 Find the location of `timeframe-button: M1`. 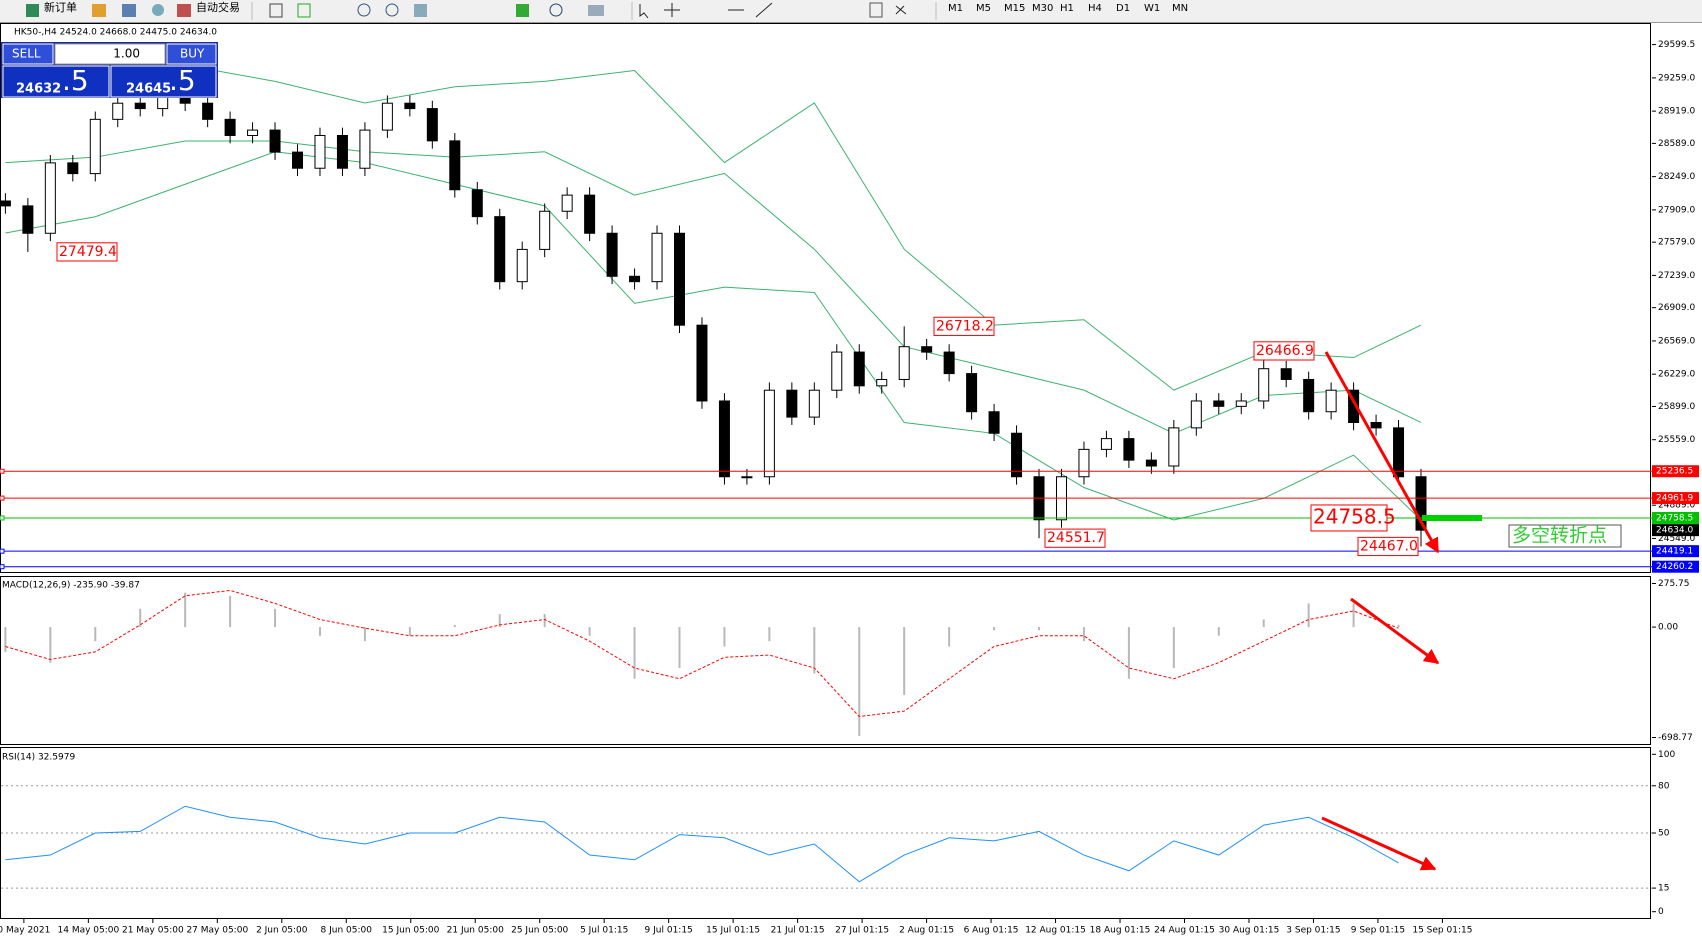

timeframe-button: M1 is located at coordinates (955, 8).